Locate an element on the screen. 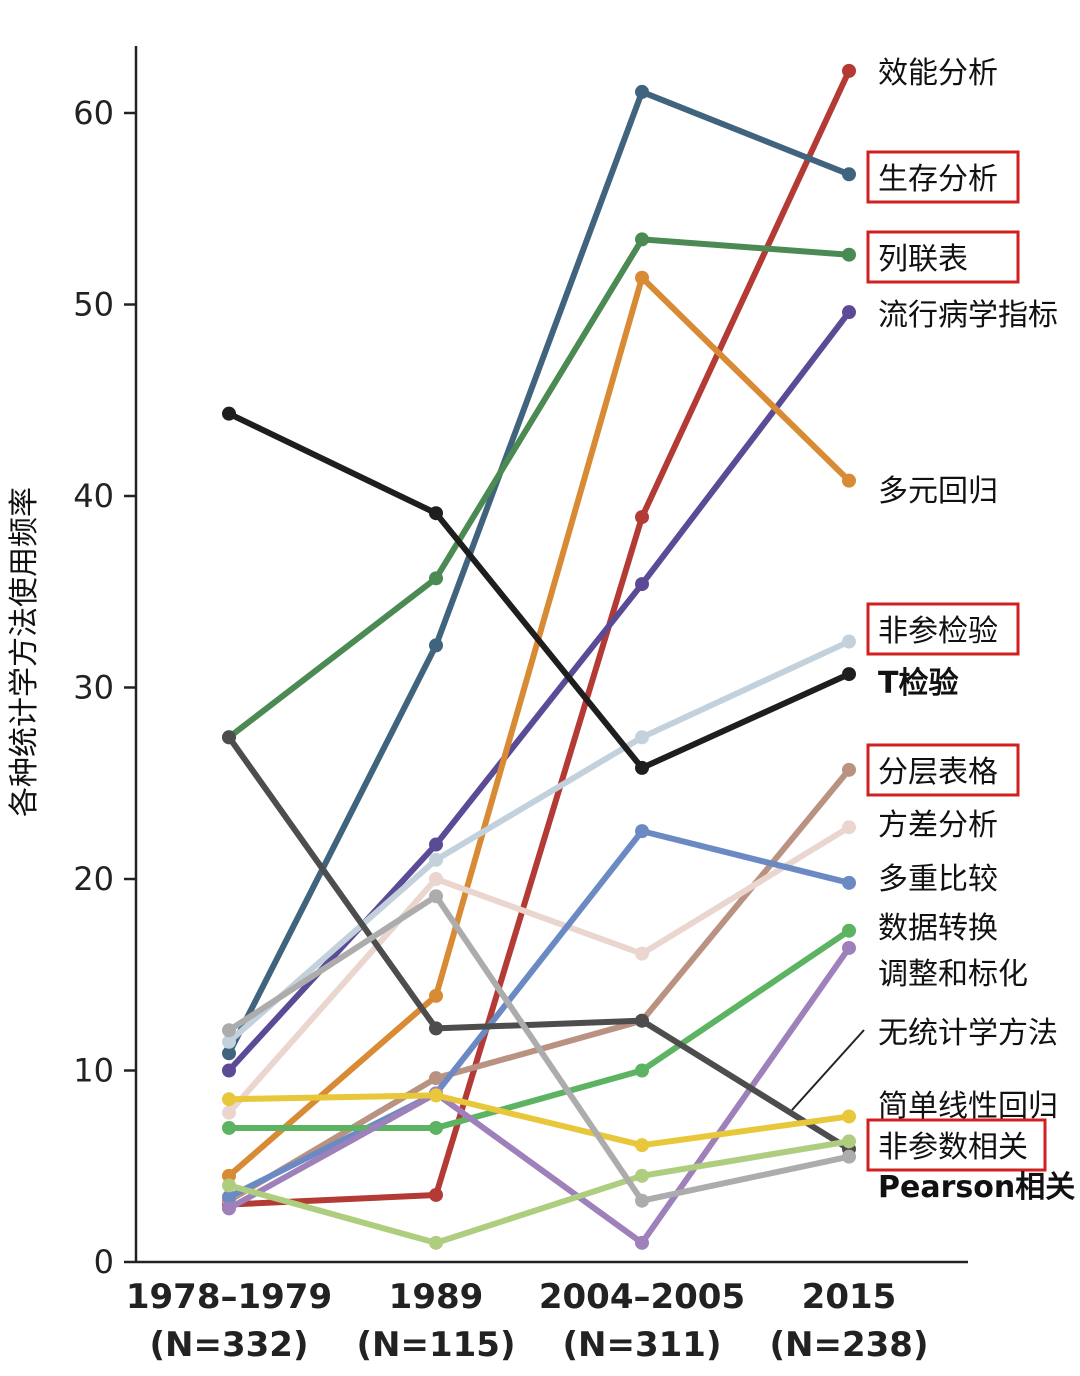  x-category-label: 2015 is located at coordinates (849, 1297).